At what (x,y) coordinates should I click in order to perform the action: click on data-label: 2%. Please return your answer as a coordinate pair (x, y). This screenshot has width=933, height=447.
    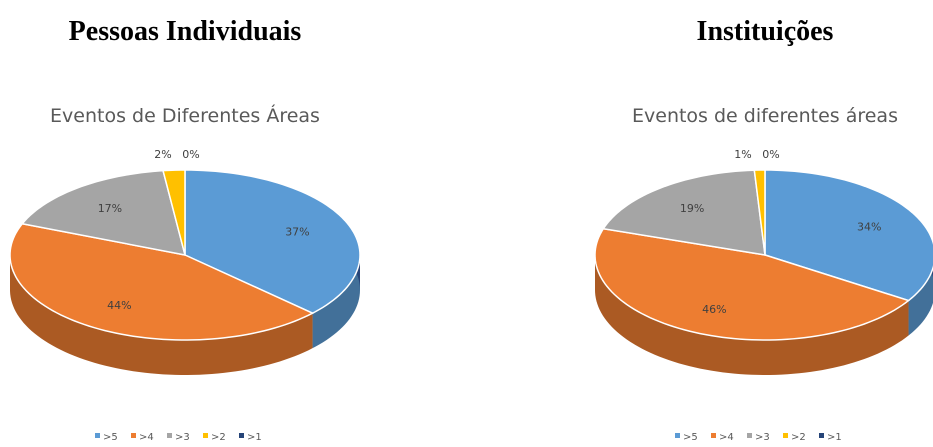
    Looking at the image, I should click on (162, 154).